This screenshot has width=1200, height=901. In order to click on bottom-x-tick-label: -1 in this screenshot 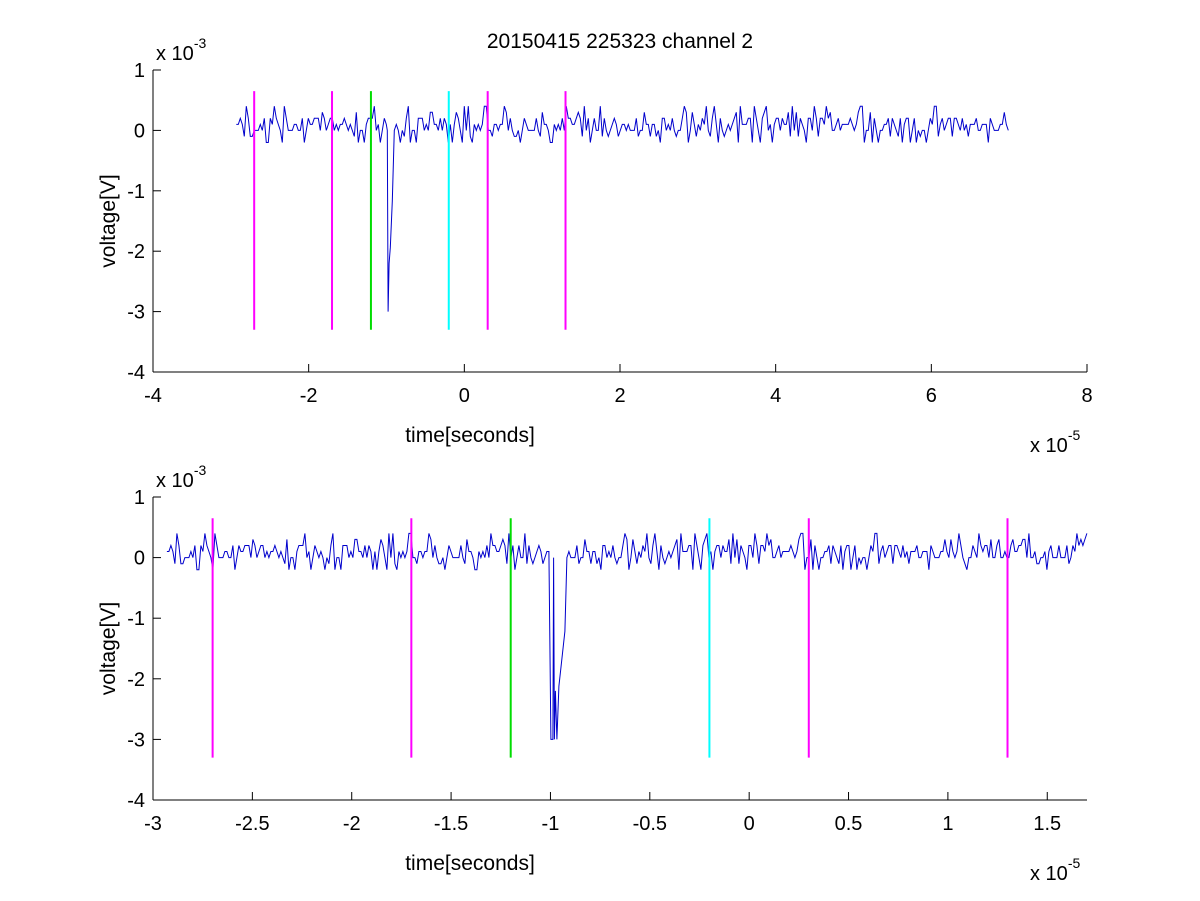, I will do `click(551, 824)`.